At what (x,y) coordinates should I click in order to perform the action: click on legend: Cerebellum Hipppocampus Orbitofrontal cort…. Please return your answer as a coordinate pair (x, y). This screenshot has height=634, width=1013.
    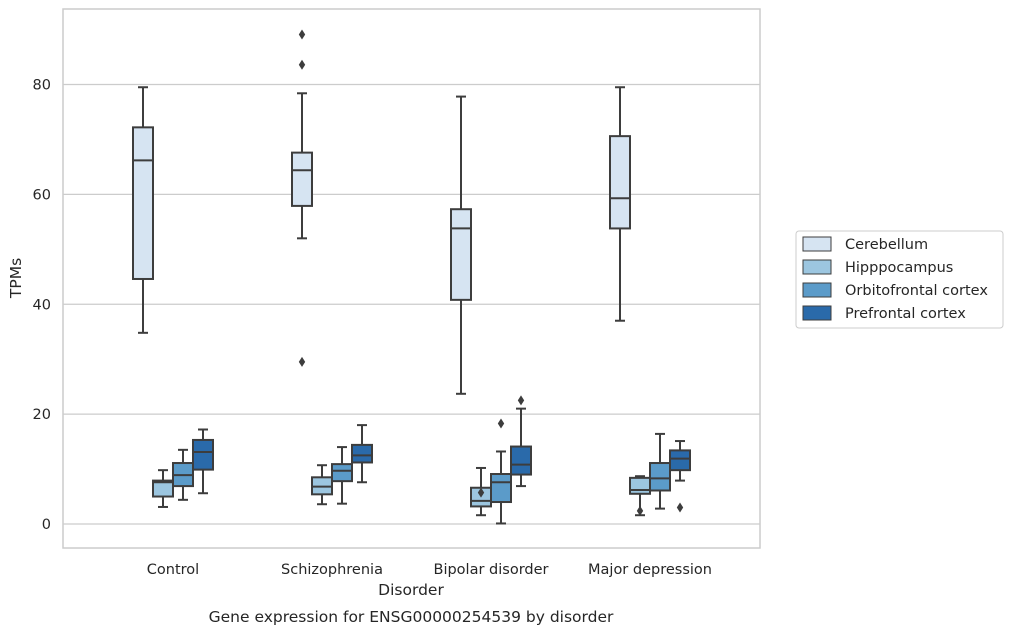
    Looking at the image, I should click on (899, 279).